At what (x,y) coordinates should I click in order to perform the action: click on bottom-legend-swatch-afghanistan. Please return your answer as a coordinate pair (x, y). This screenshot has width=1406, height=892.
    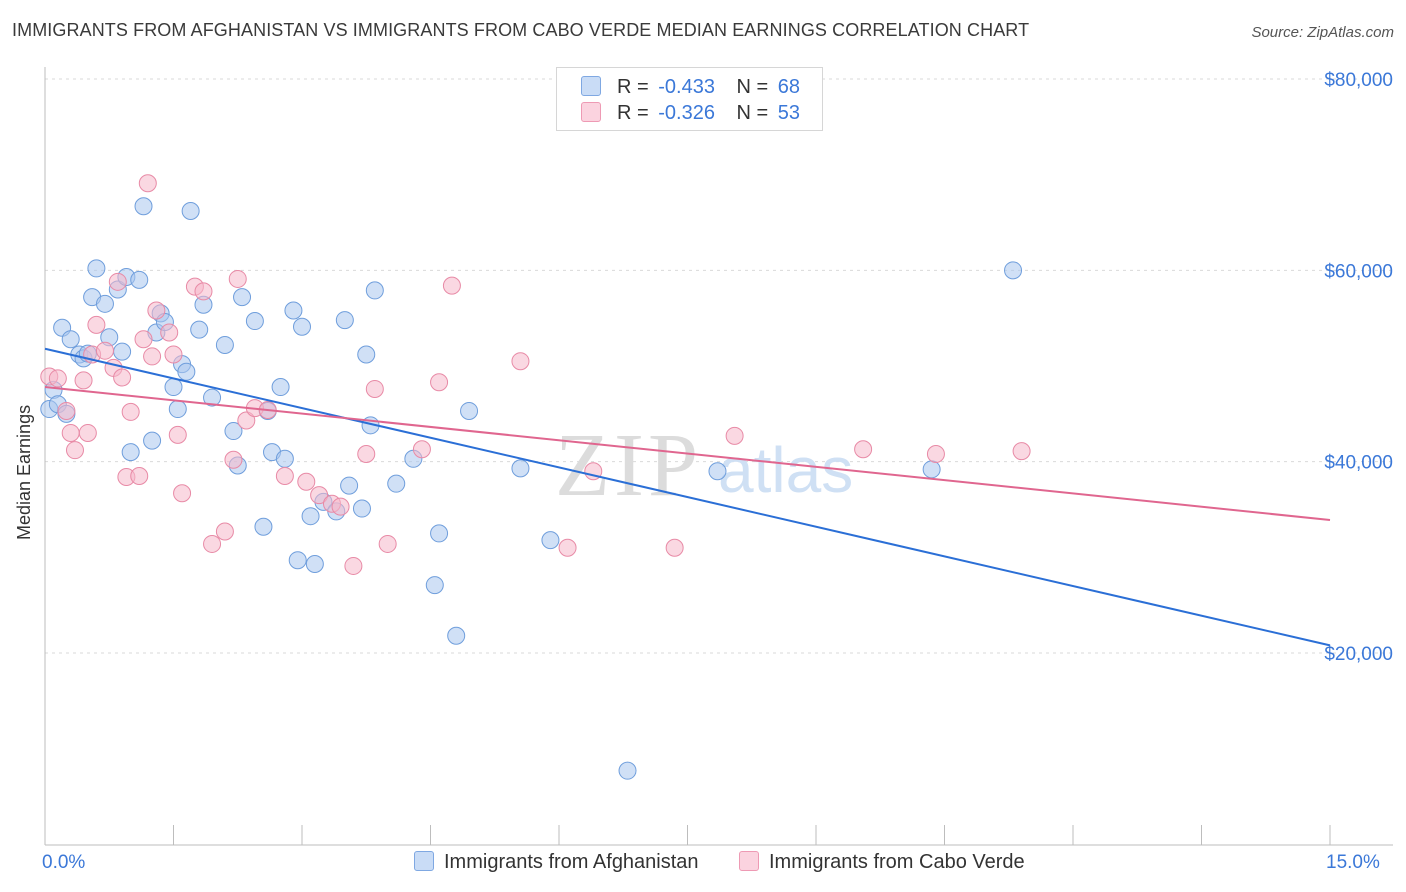
    Looking at the image, I should click on (424, 861).